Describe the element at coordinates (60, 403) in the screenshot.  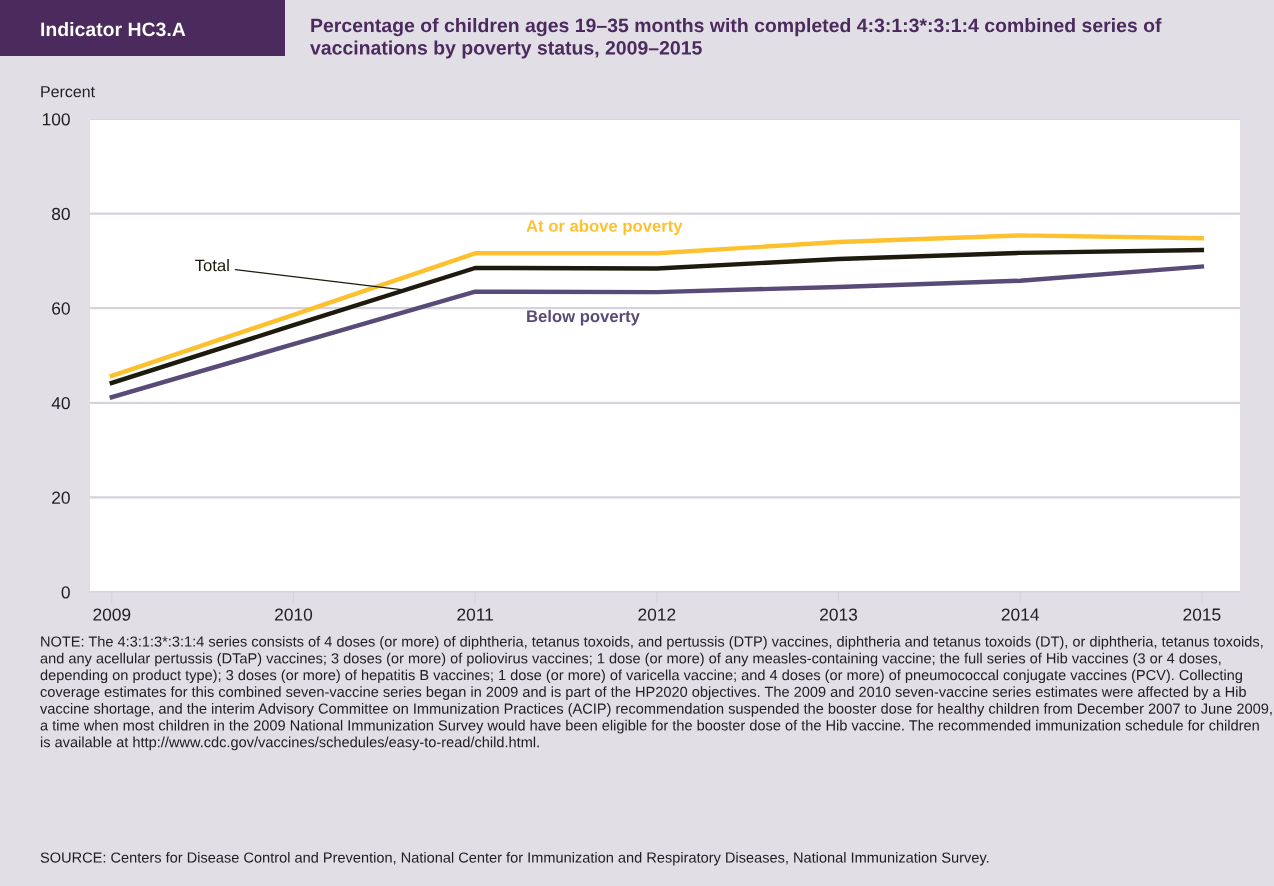
I see `y-tick-label: 40` at that location.